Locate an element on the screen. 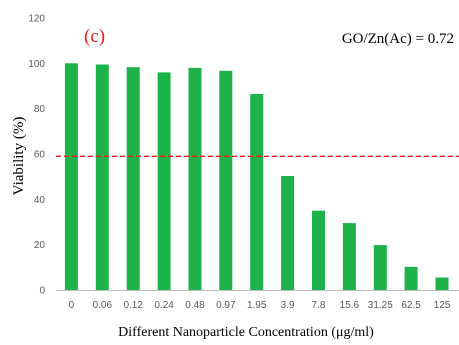 Image resolution: width=459 pixels, height=345 pixels. x-tick-label: 3.9 is located at coordinates (288, 305).